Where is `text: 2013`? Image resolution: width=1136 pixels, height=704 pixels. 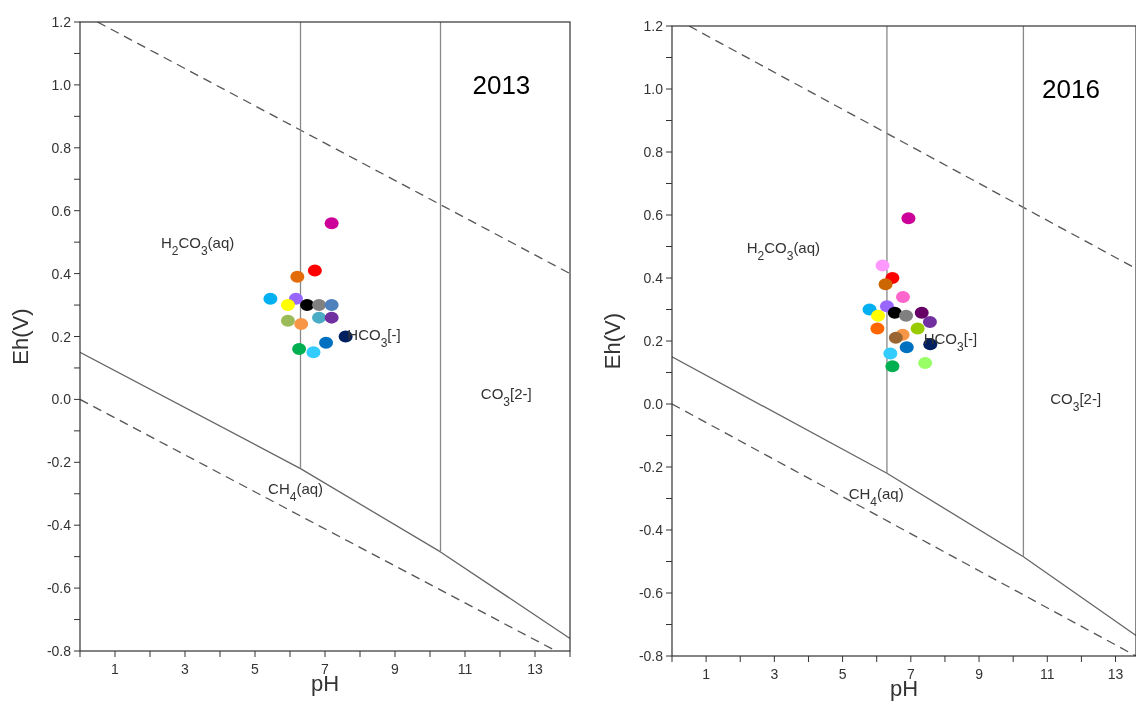 text: 2013 is located at coordinates (501, 85).